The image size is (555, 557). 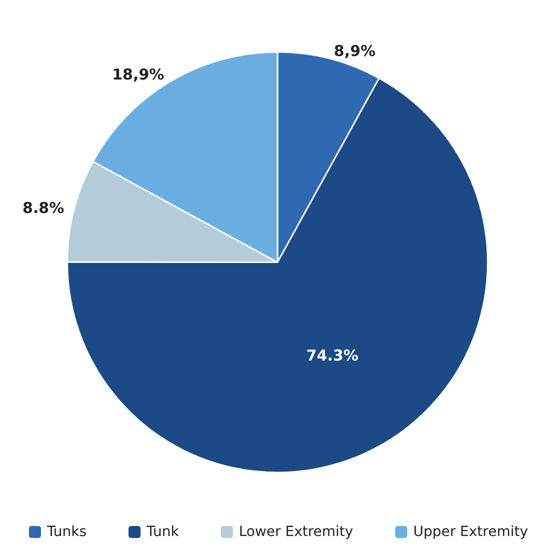 I want to click on legend-label: Lower Extremity, so click(x=296, y=532).